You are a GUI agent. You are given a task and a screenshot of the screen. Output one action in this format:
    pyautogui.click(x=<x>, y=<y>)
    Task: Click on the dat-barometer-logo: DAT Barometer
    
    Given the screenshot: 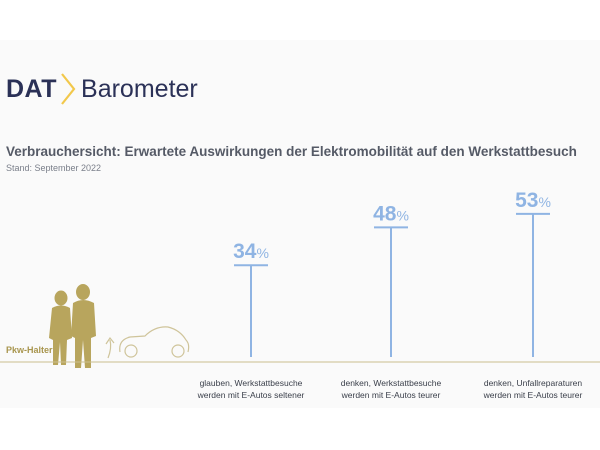 What is the action you would take?
    pyautogui.click(x=102, y=89)
    